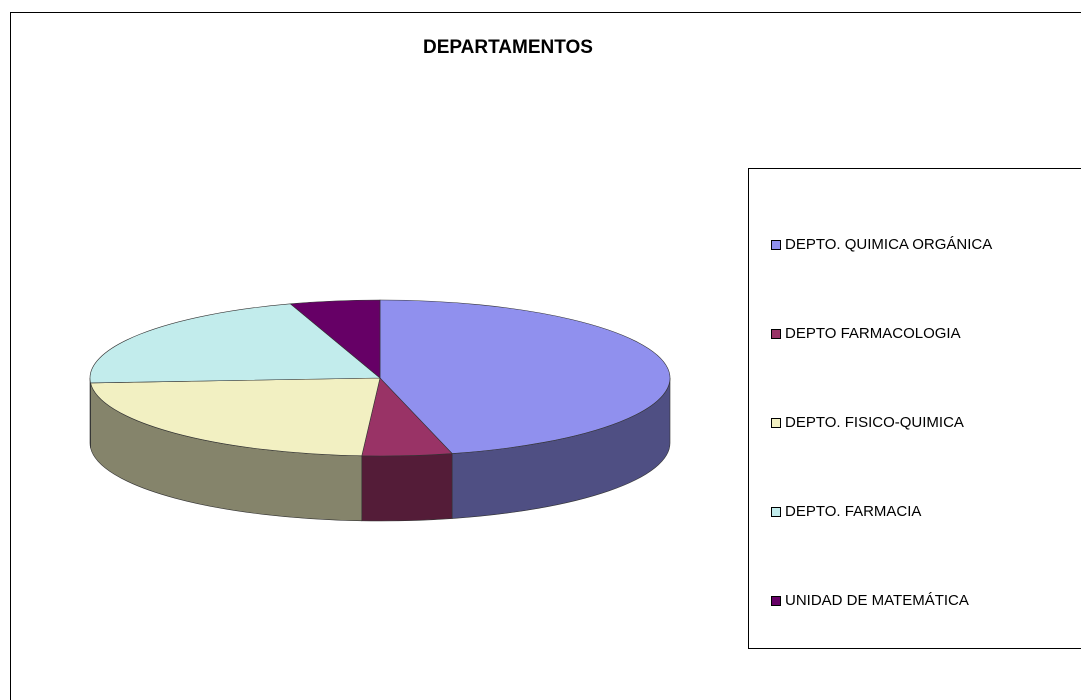 This screenshot has width=1081, height=700. I want to click on legend-label: DEPTO. FISICO-QUIMICA, so click(874, 422).